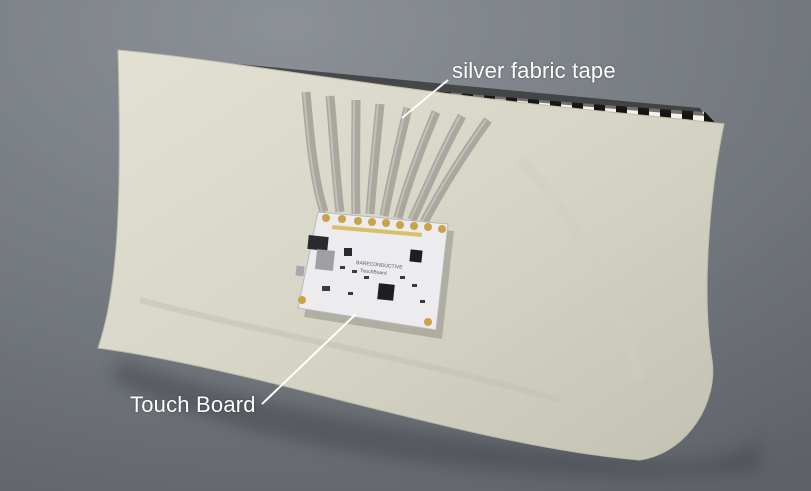 The image size is (811, 491). I want to click on board-brand-text: BARECONDUCTIVE, so click(380, 265).